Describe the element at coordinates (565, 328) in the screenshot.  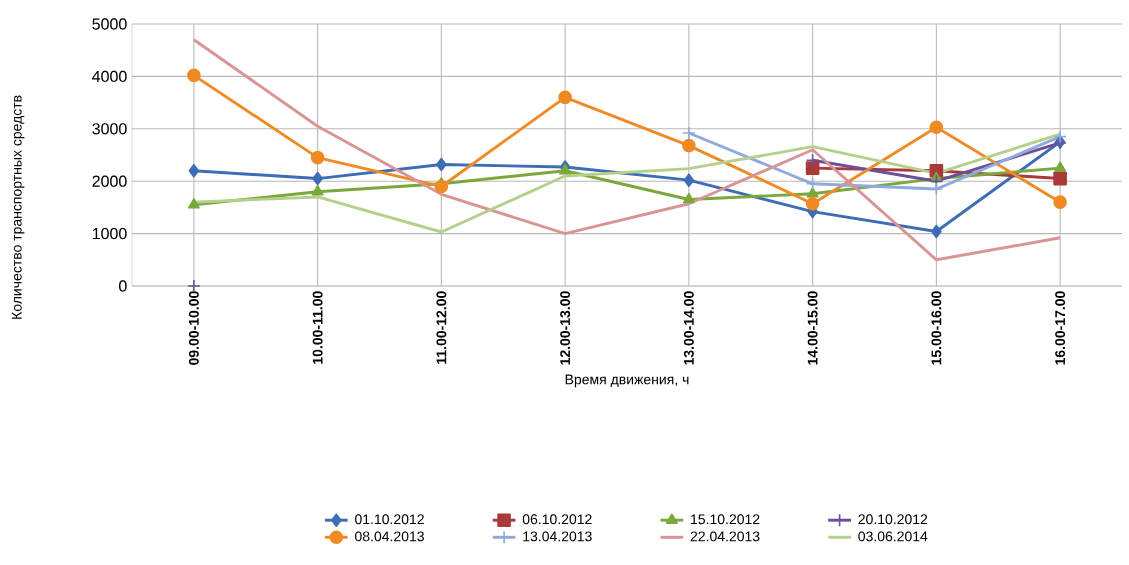
I see `x-tick-label: 12.00-13.00` at that location.